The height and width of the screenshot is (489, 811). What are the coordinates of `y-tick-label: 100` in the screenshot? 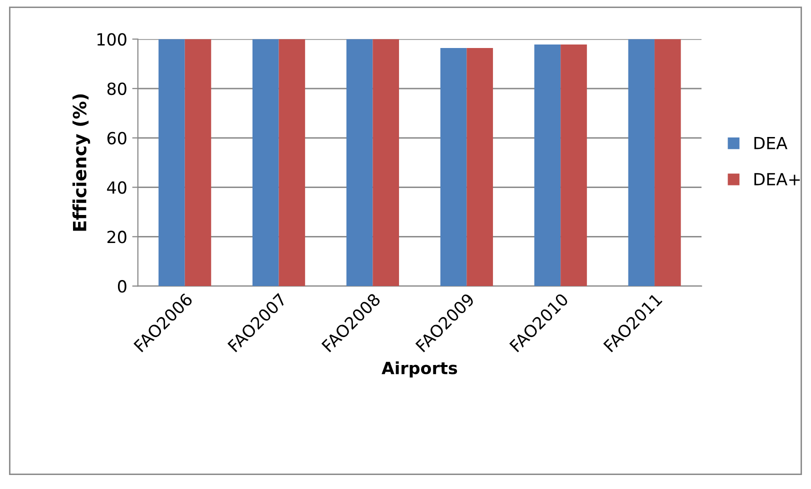 It's located at (111, 39).